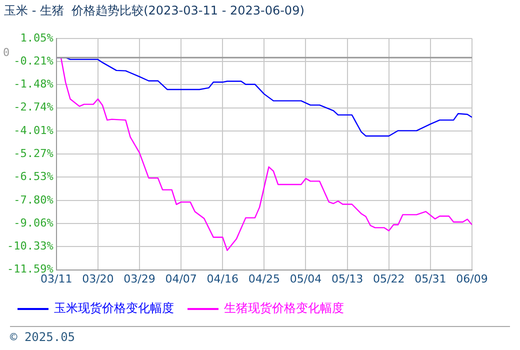 This screenshot has height=350, width=520. I want to click on x-tick-label: 05/13, so click(347, 279).